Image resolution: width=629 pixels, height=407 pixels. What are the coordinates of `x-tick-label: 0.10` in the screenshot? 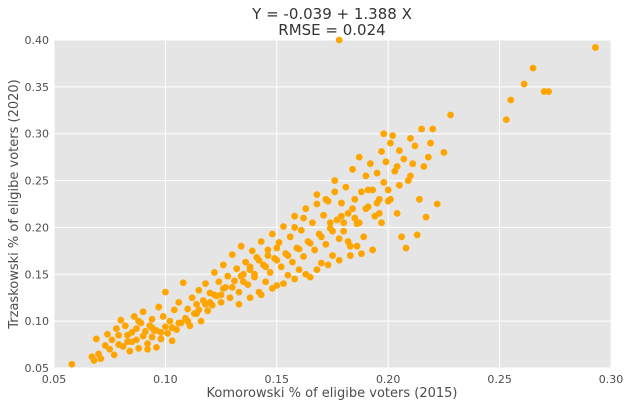 It's located at (165, 379).